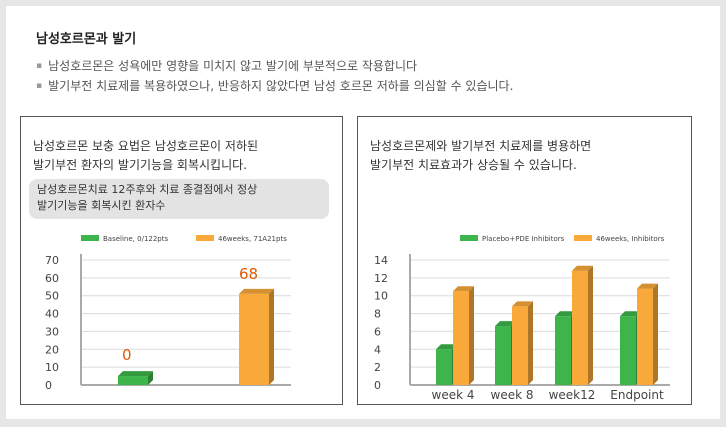 The image size is (726, 427). What do you see at coordinates (86, 39) in the screenshot?
I see `page-title: 남성호르몬과 발기` at bounding box center [86, 39].